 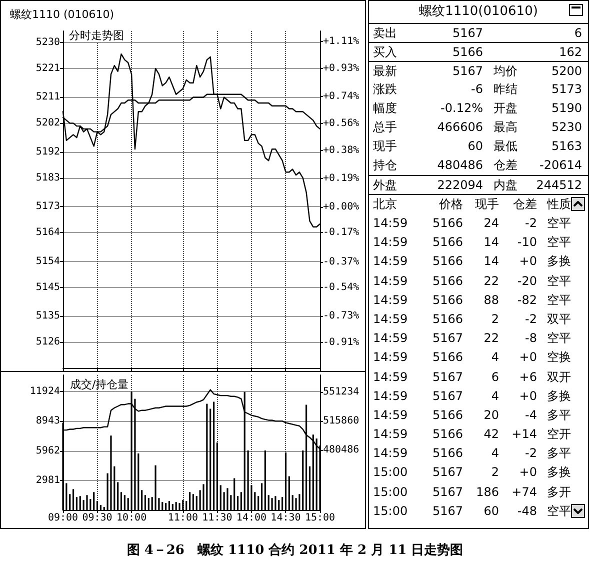 What do you see at coordinates (505, 108) in the screenshot?
I see `text: 开盘` at bounding box center [505, 108].